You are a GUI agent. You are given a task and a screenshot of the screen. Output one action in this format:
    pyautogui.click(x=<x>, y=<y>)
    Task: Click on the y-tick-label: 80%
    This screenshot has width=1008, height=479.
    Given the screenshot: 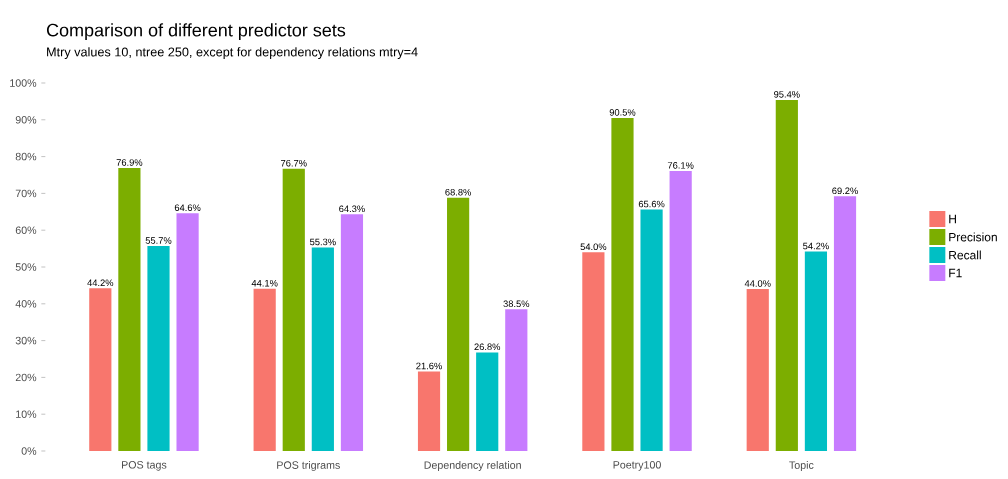 What is the action you would take?
    pyautogui.click(x=26, y=156)
    